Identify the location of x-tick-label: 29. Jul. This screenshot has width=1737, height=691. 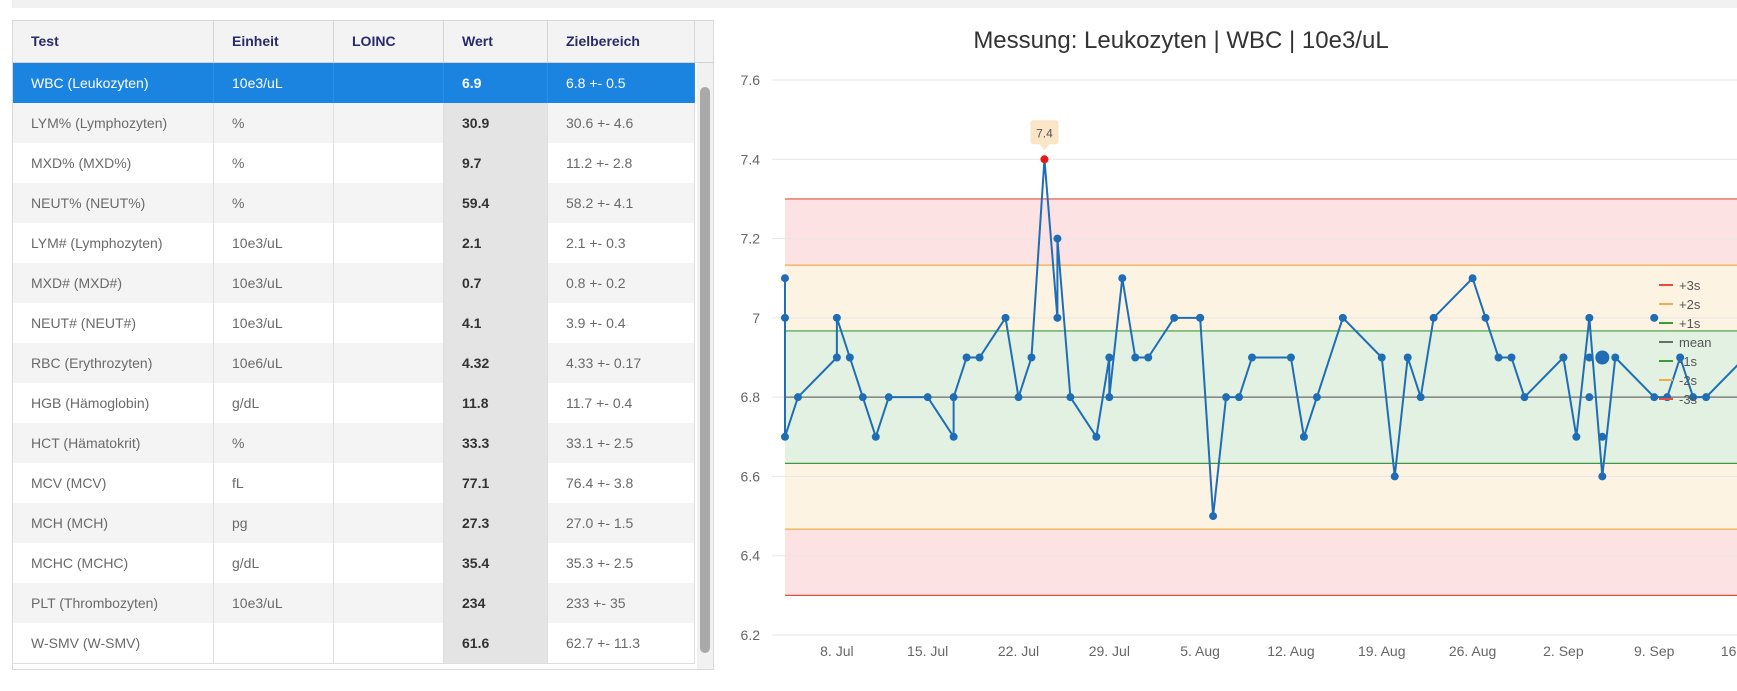
(1109, 651).